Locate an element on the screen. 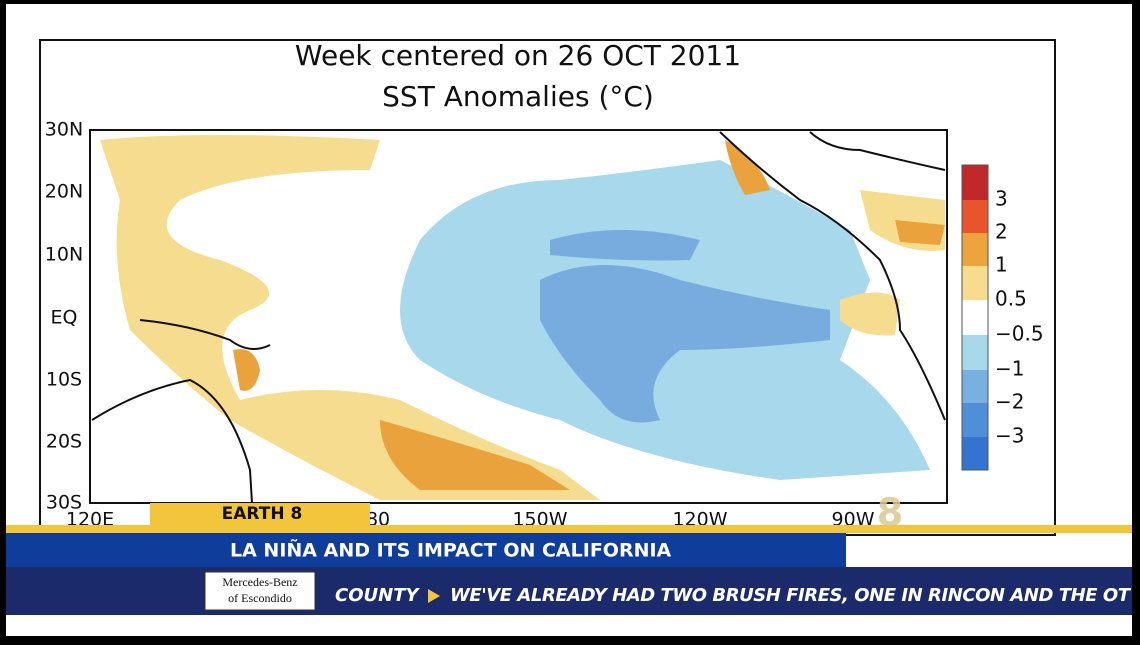 This screenshot has height=645, width=1140. ticker-bar is located at coordinates (569, 591).